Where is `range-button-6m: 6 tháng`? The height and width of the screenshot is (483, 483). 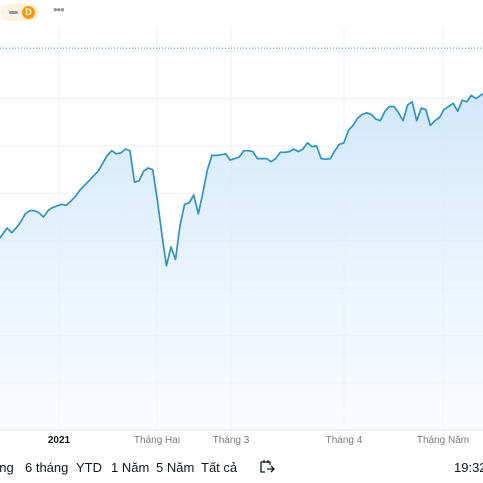
range-button-6m: 6 tháng is located at coordinates (47, 467).